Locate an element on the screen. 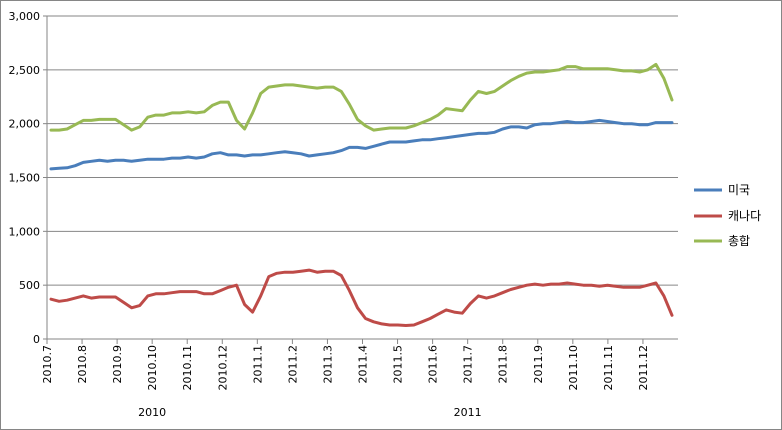  year-labels: 2010 2011 is located at coordinates (310, 412).